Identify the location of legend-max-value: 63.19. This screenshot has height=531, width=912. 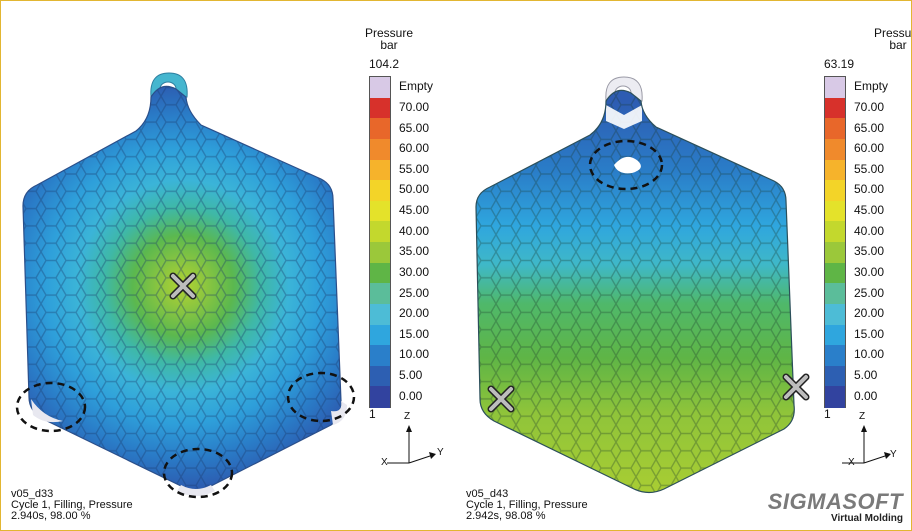
(839, 64).